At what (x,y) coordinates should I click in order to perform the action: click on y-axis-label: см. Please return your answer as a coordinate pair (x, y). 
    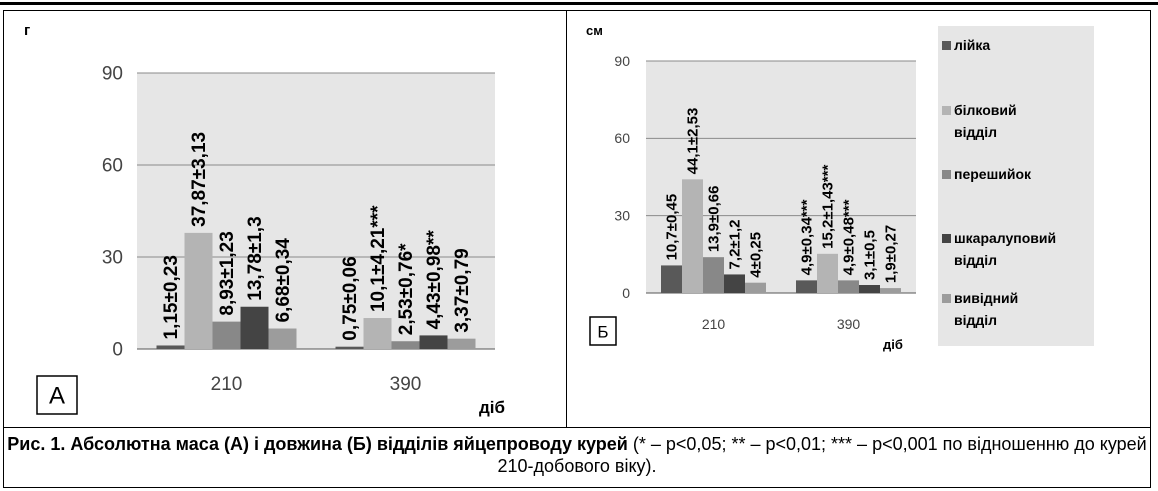
    Looking at the image, I should click on (594, 30).